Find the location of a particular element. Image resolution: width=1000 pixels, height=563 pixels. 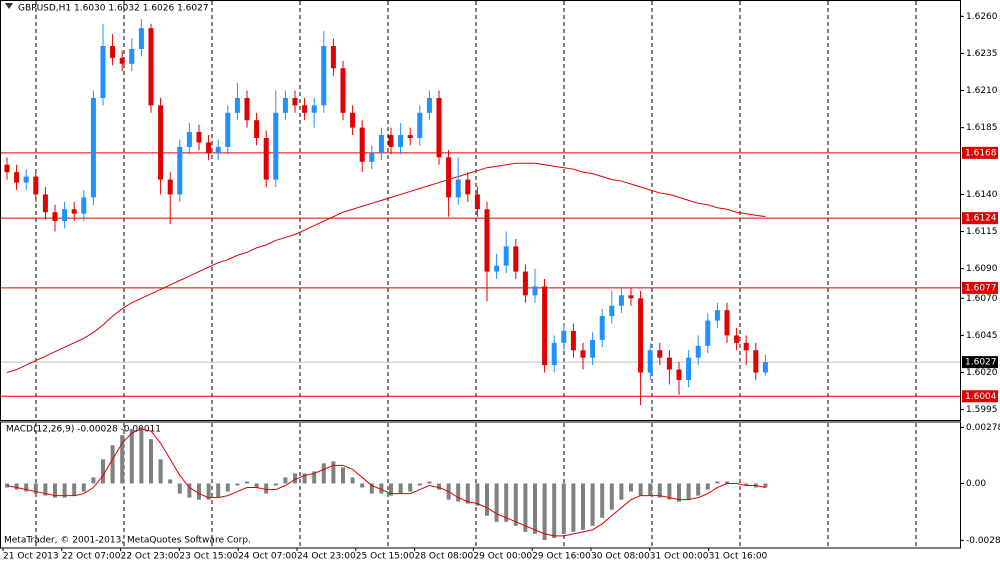

level-label: 1.6168 is located at coordinates (981, 153).